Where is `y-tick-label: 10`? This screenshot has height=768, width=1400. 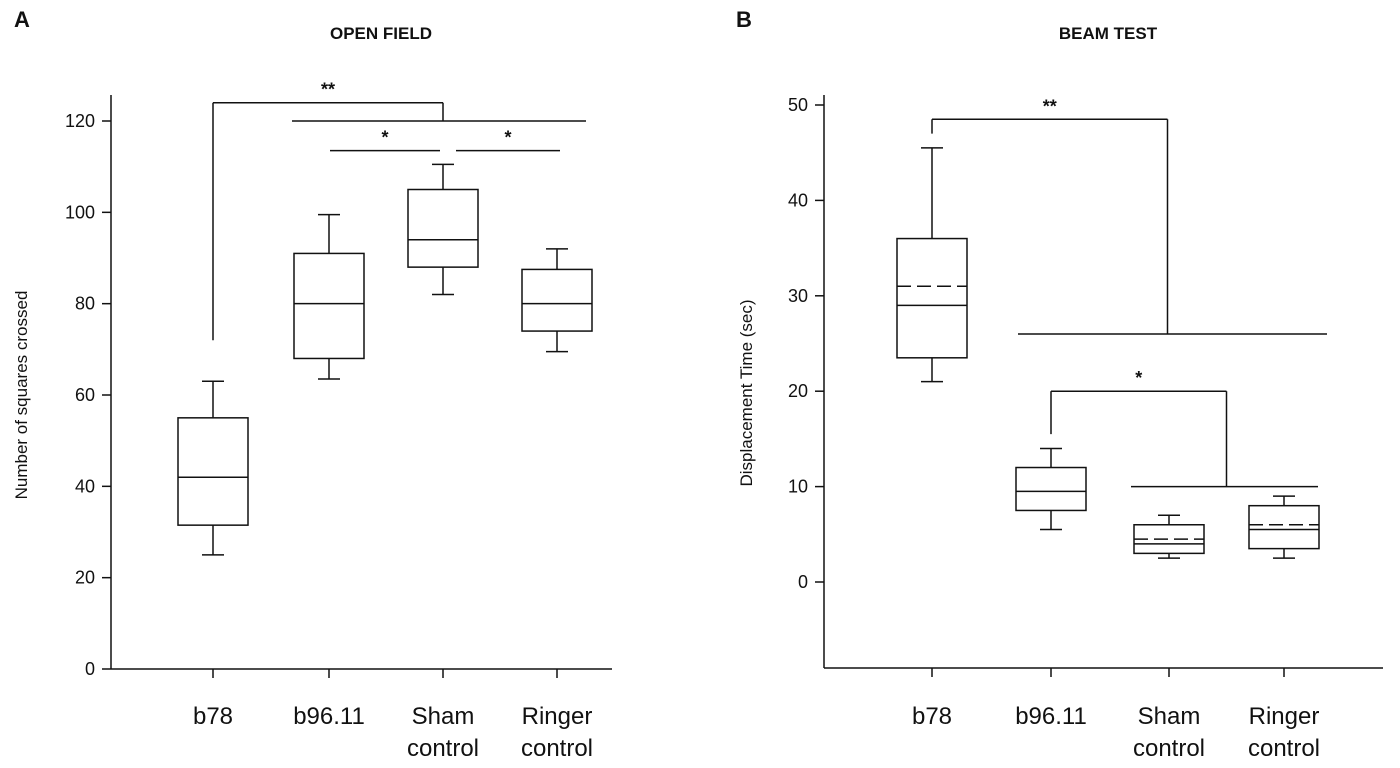
y-tick-label: 10 is located at coordinates (798, 487).